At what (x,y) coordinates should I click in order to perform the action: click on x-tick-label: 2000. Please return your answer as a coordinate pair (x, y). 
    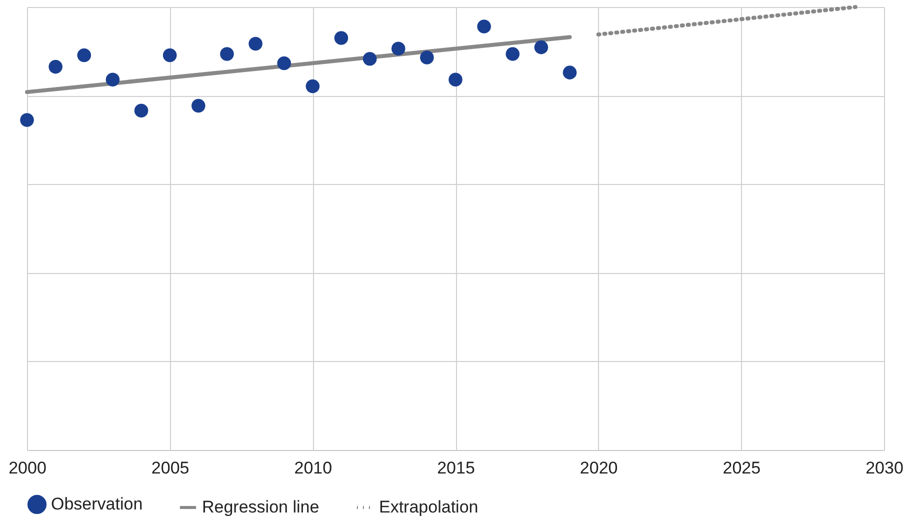
    Looking at the image, I should click on (27, 468).